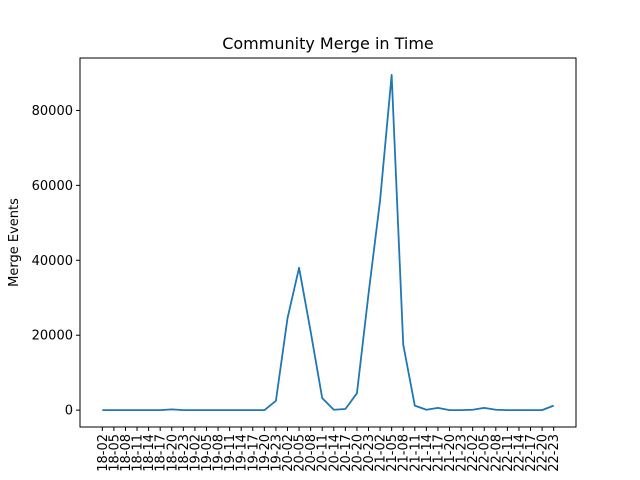 The width and height of the screenshot is (640, 480). What do you see at coordinates (230, 453) in the screenshot?
I see `x-tick-label: 19-11` at bounding box center [230, 453].